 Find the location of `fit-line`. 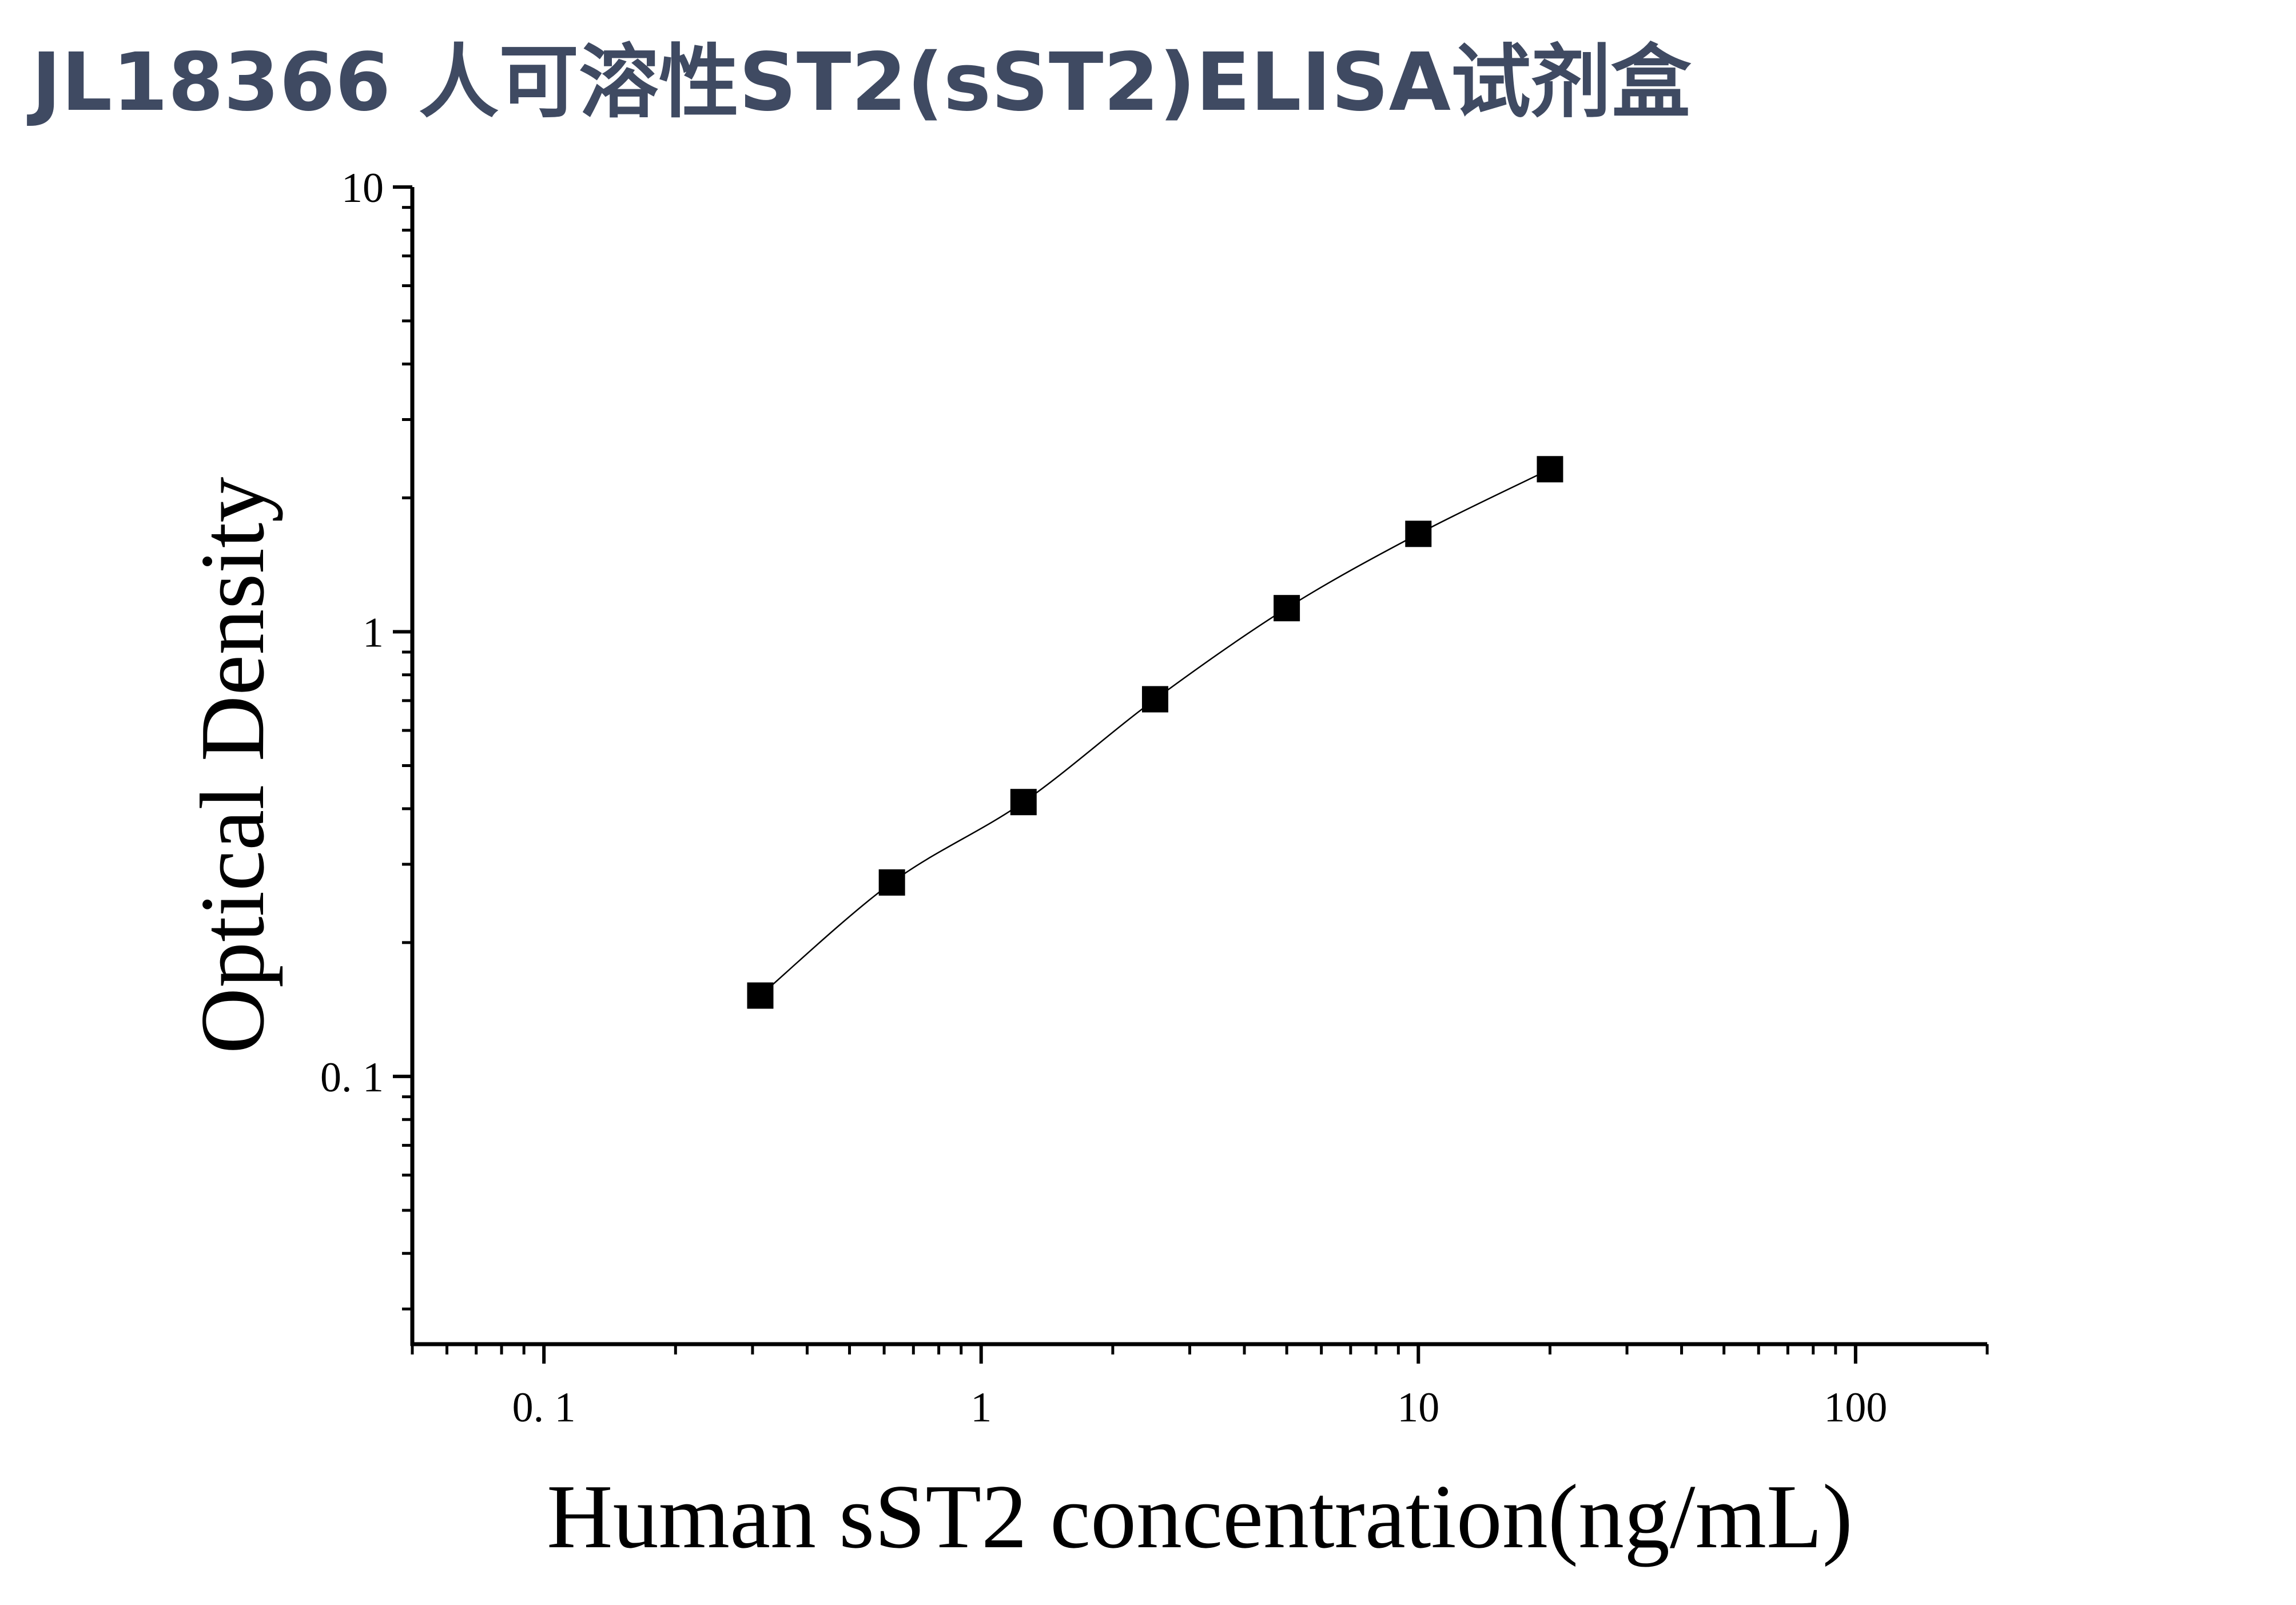

fit-line is located at coordinates (1154, 732).